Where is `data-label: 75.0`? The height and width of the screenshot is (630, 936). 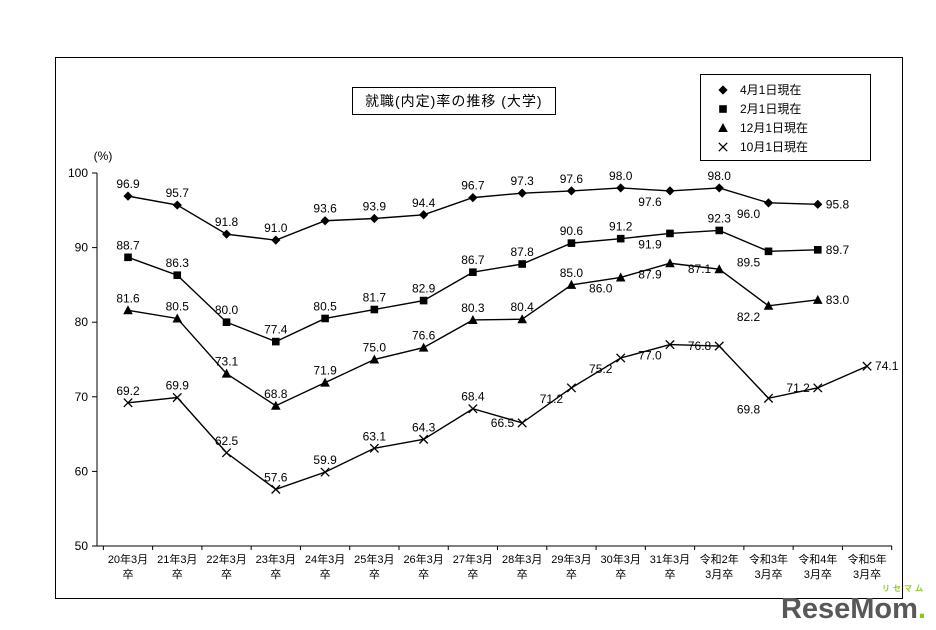
data-label: 75.0 is located at coordinates (375, 348).